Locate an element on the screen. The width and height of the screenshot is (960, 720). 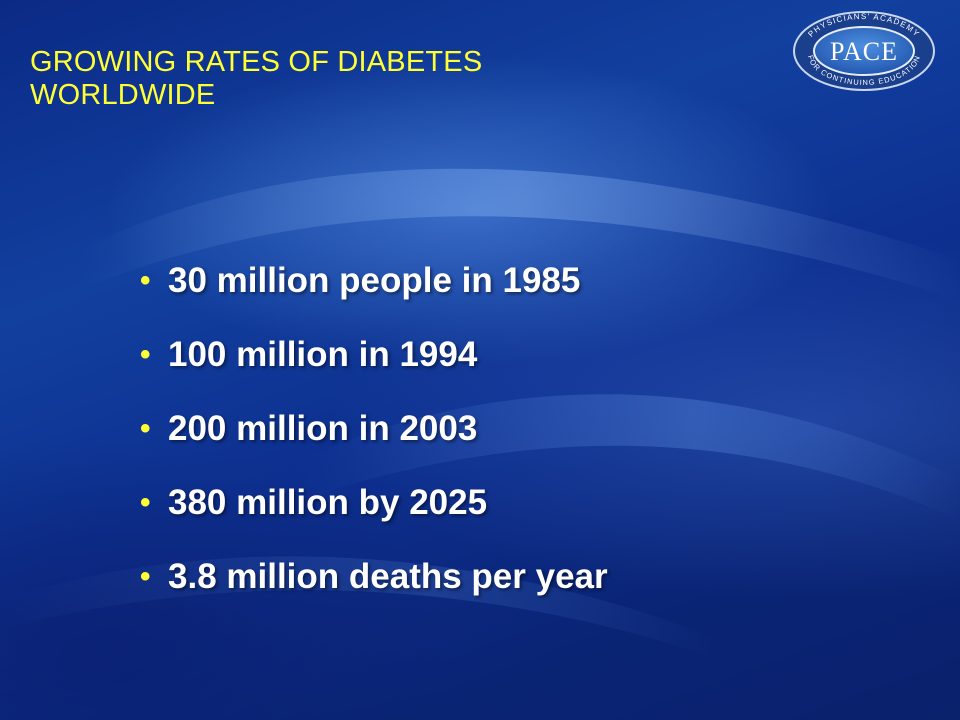
bullet-item: • 380 million by 2025 is located at coordinates (374, 503).